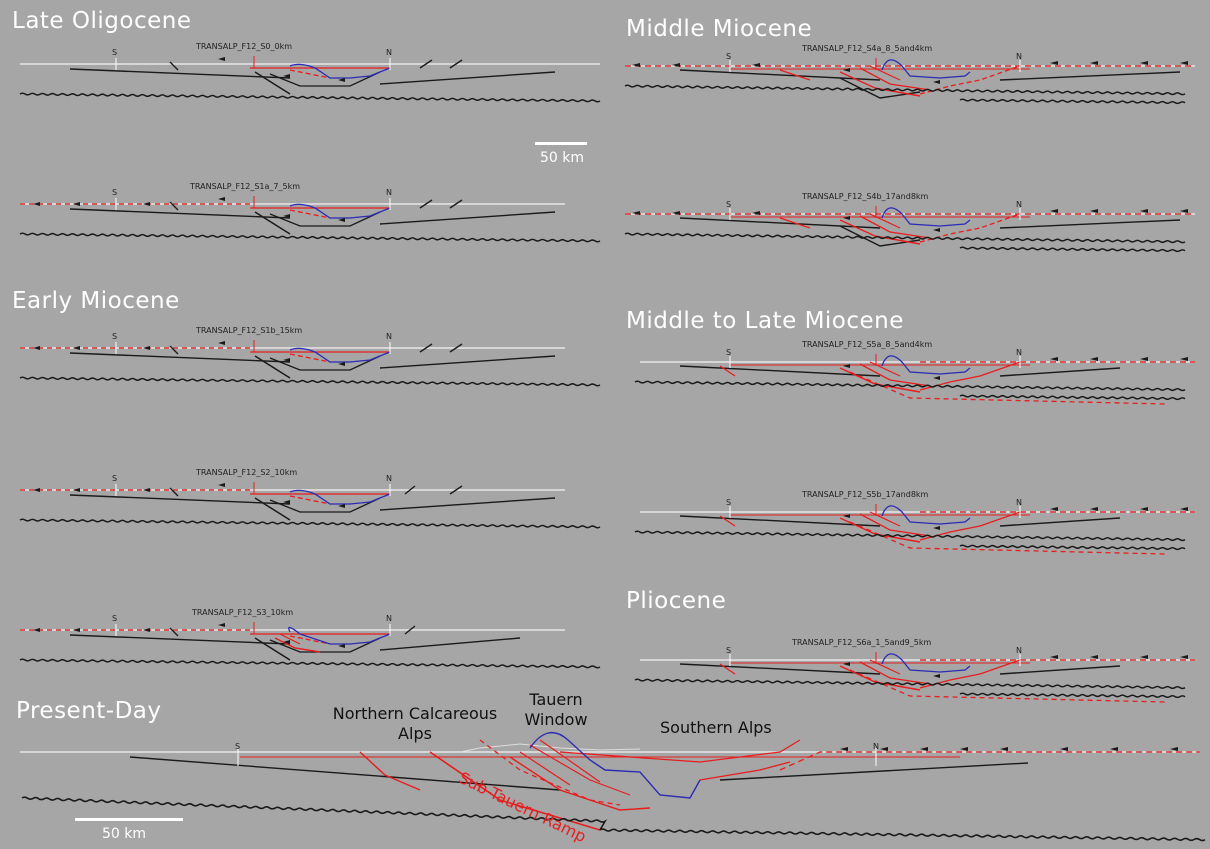 Image resolution: width=1210 pixels, height=849 pixels. Describe the element at coordinates (1019, 502) in the screenshot. I see `cross-section-9-n-label: N` at that location.